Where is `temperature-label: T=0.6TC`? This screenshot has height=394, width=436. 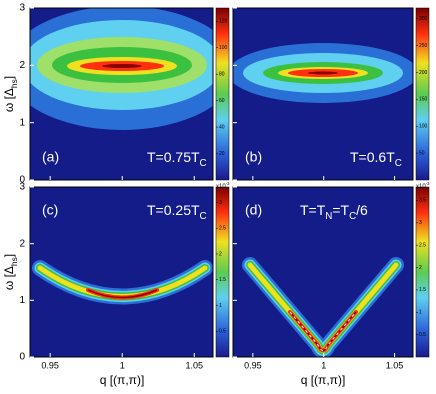
temperature-label: T=0.6TC is located at coordinates (376, 159).